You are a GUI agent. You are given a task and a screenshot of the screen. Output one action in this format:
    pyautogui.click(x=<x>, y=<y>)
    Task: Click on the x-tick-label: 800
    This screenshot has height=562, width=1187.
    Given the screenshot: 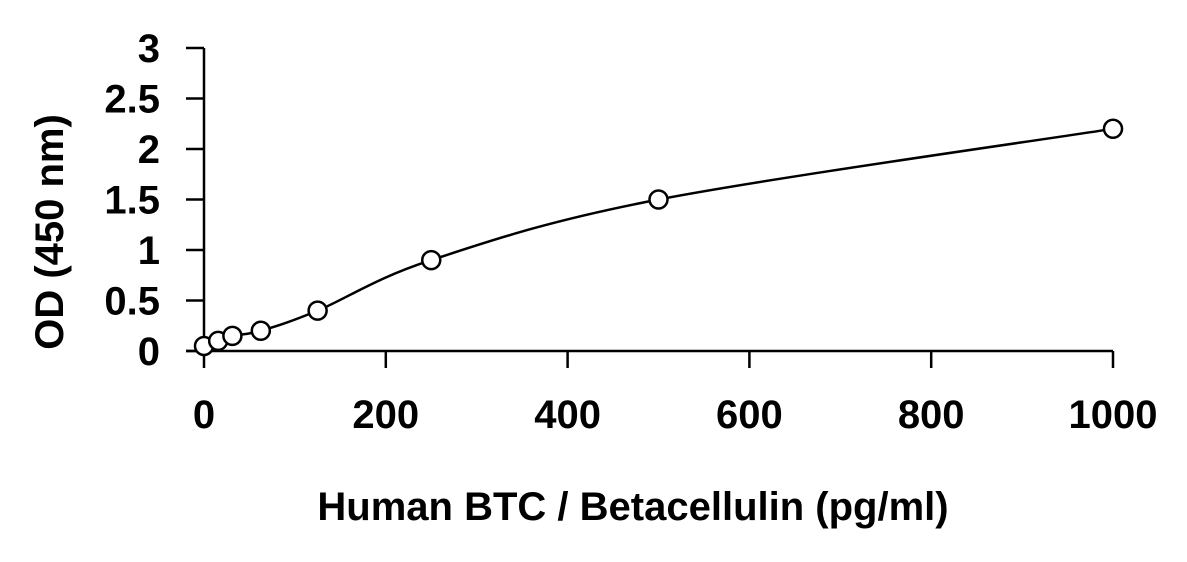 What is the action you would take?
    pyautogui.click(x=931, y=415)
    